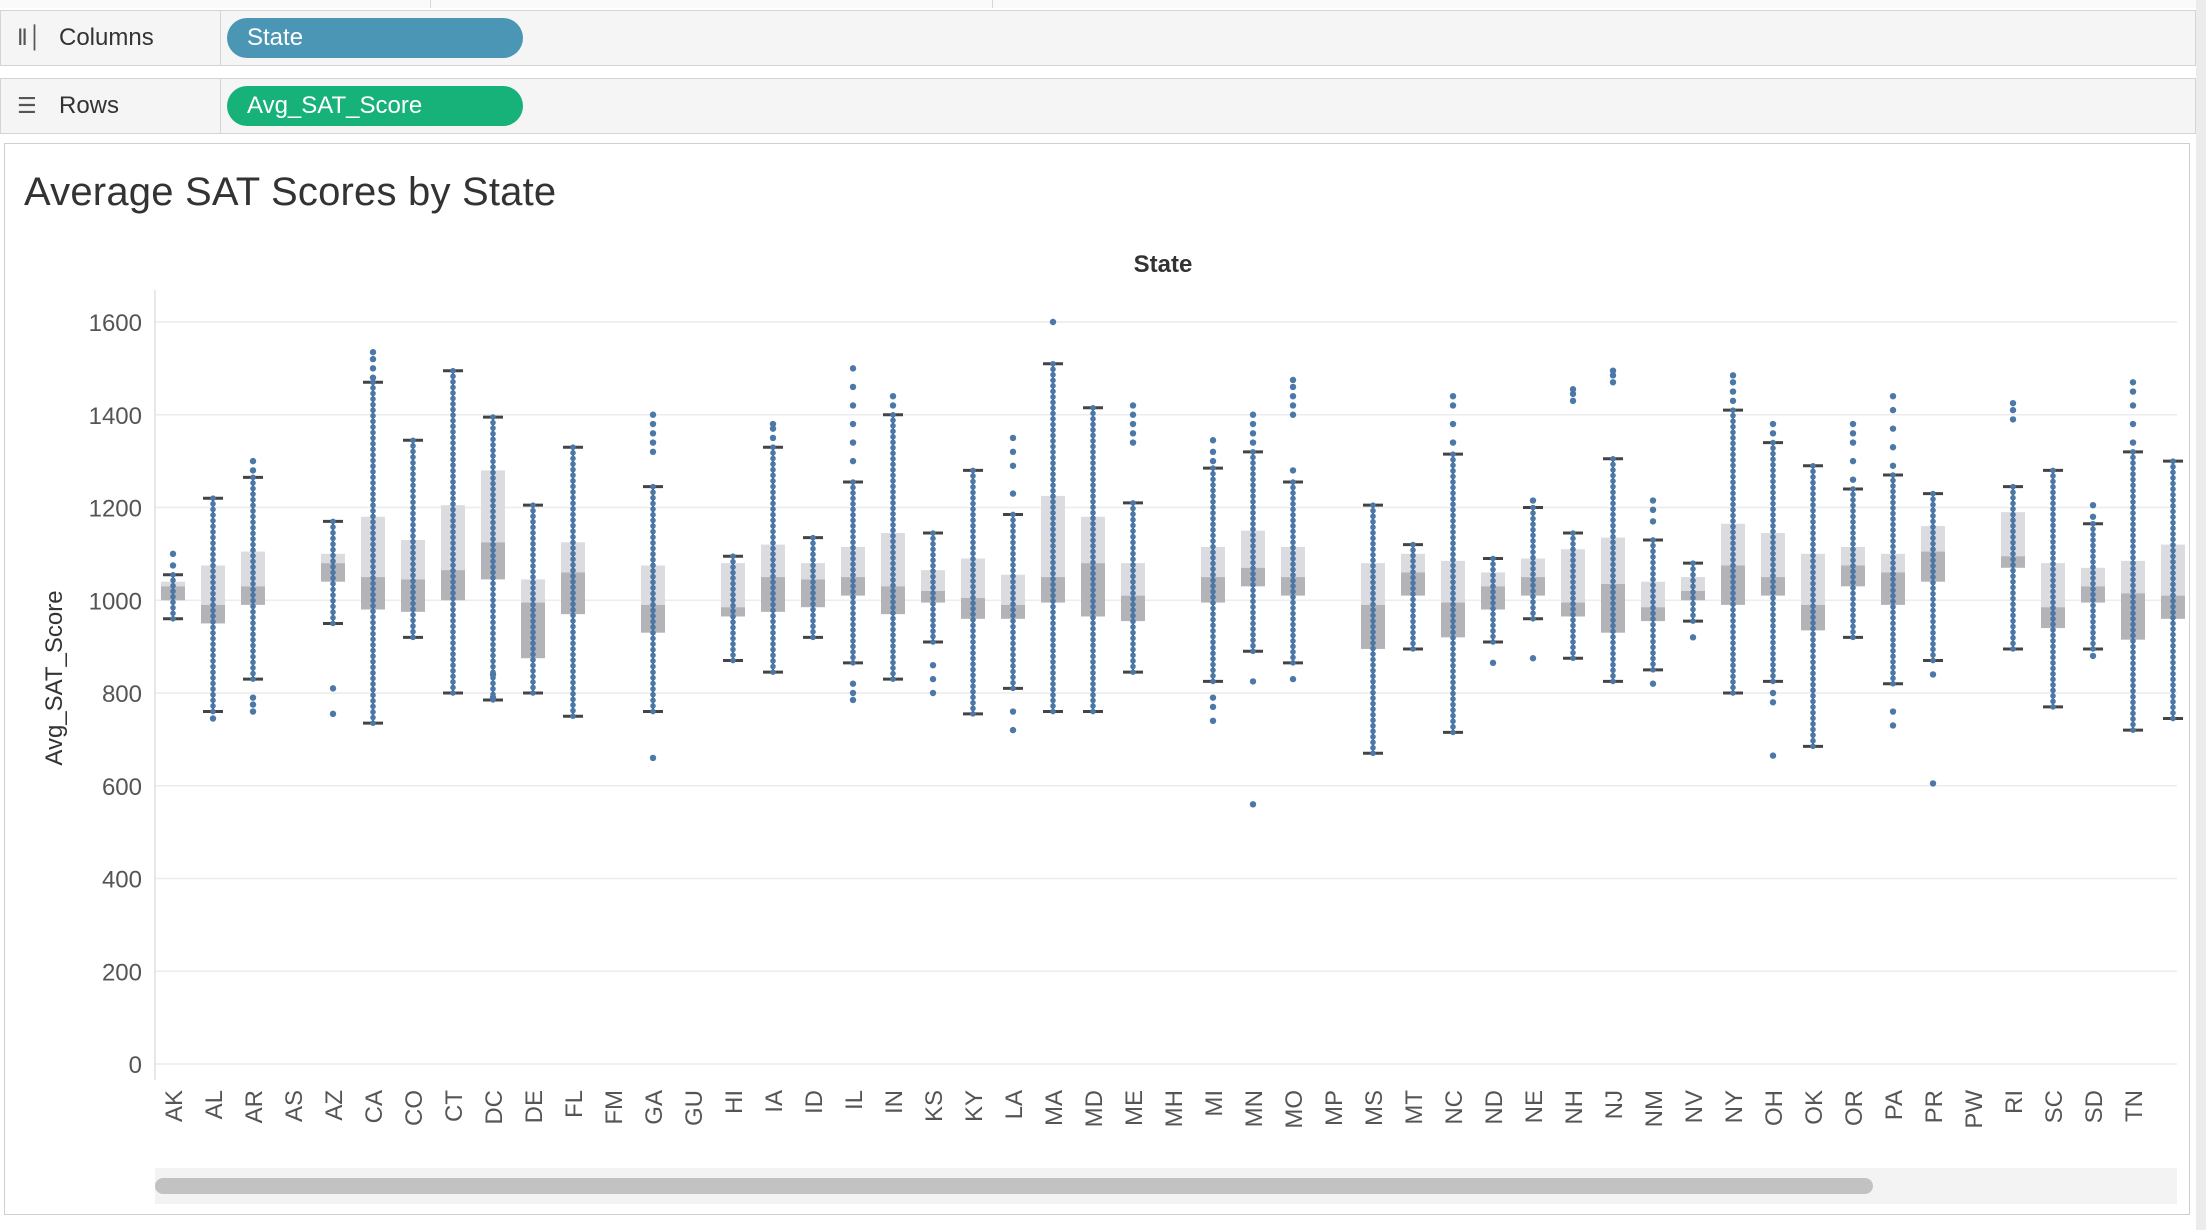 The width and height of the screenshot is (2206, 1230). I want to click on rows-shelf: ☰ Rows Avg_SAT_Score, so click(1098, 106).